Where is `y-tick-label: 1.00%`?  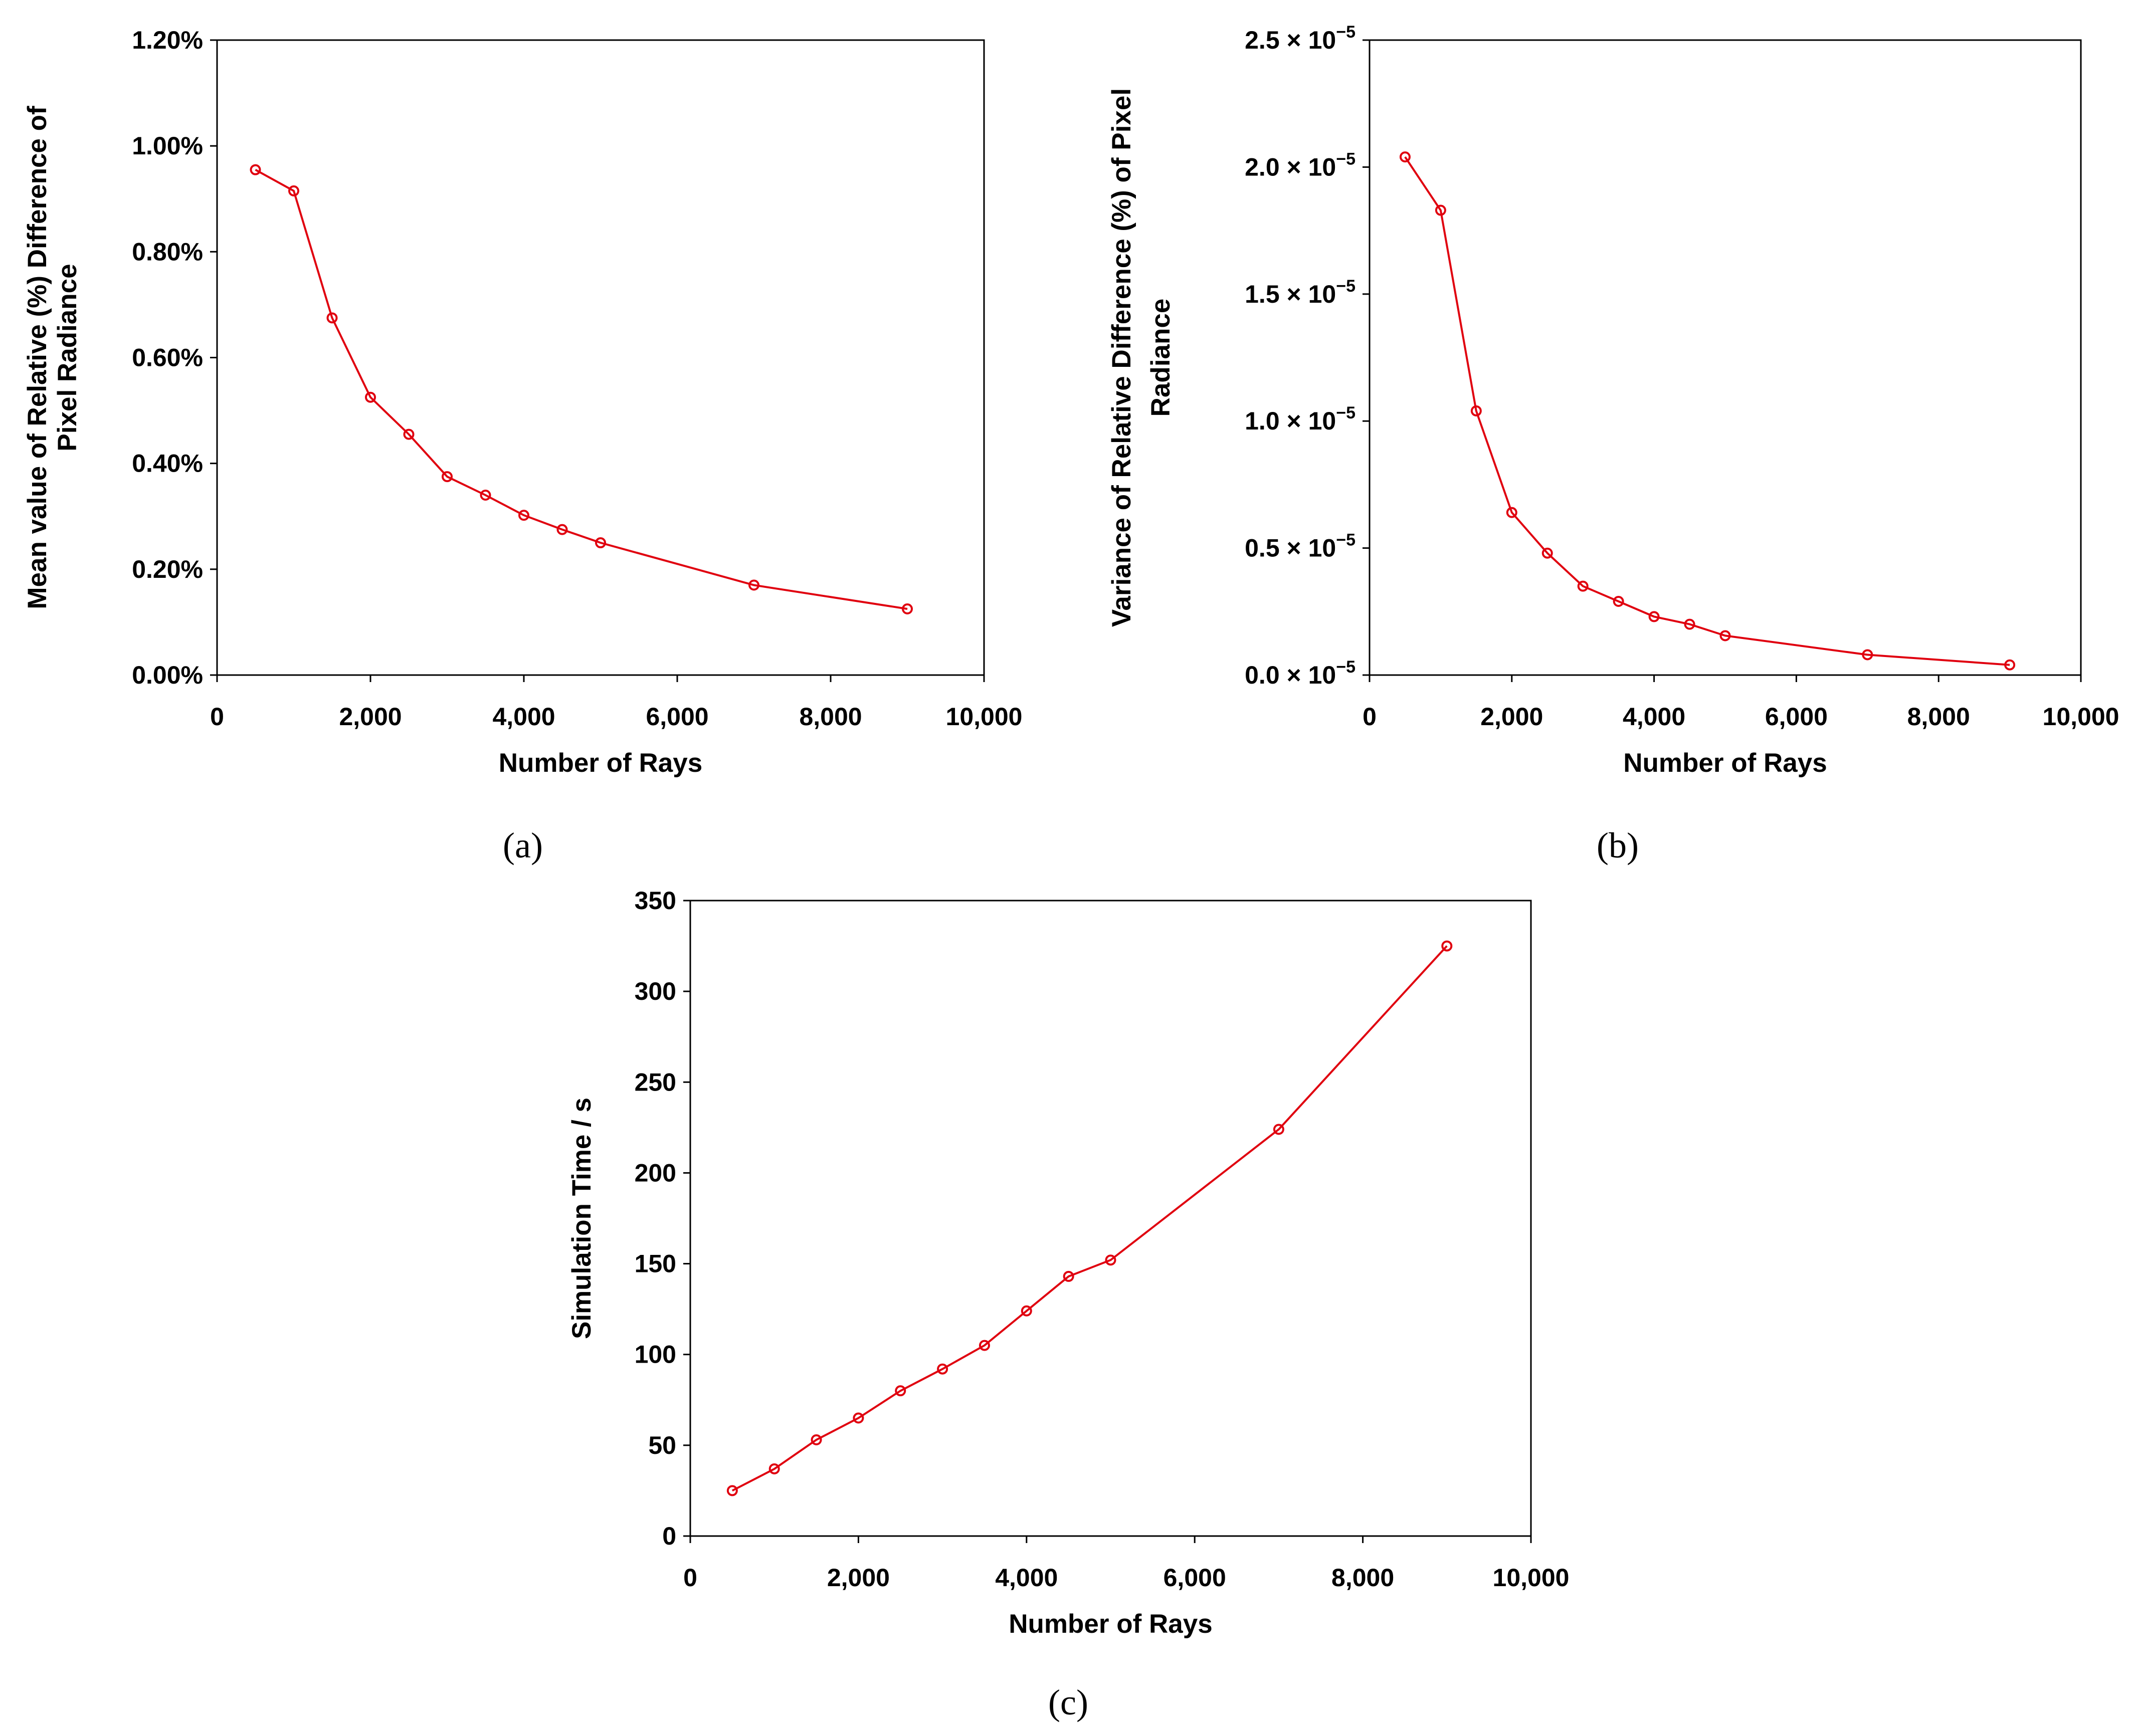 y-tick-label: 1.00% is located at coordinates (167, 146).